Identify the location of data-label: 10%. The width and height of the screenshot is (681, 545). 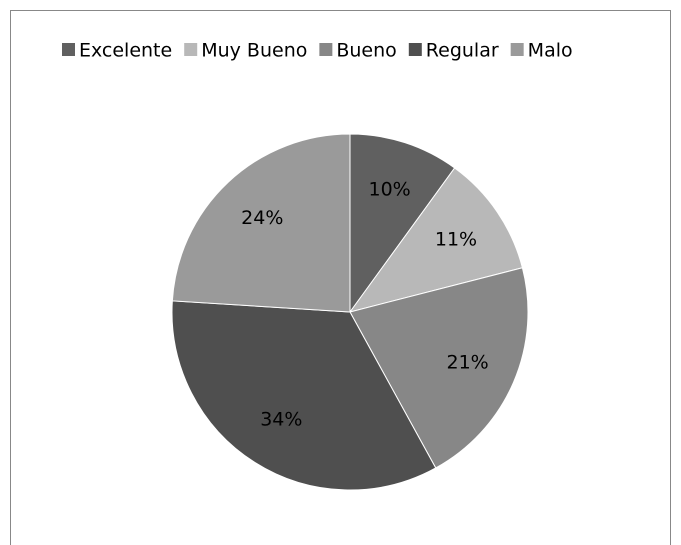
(389, 190).